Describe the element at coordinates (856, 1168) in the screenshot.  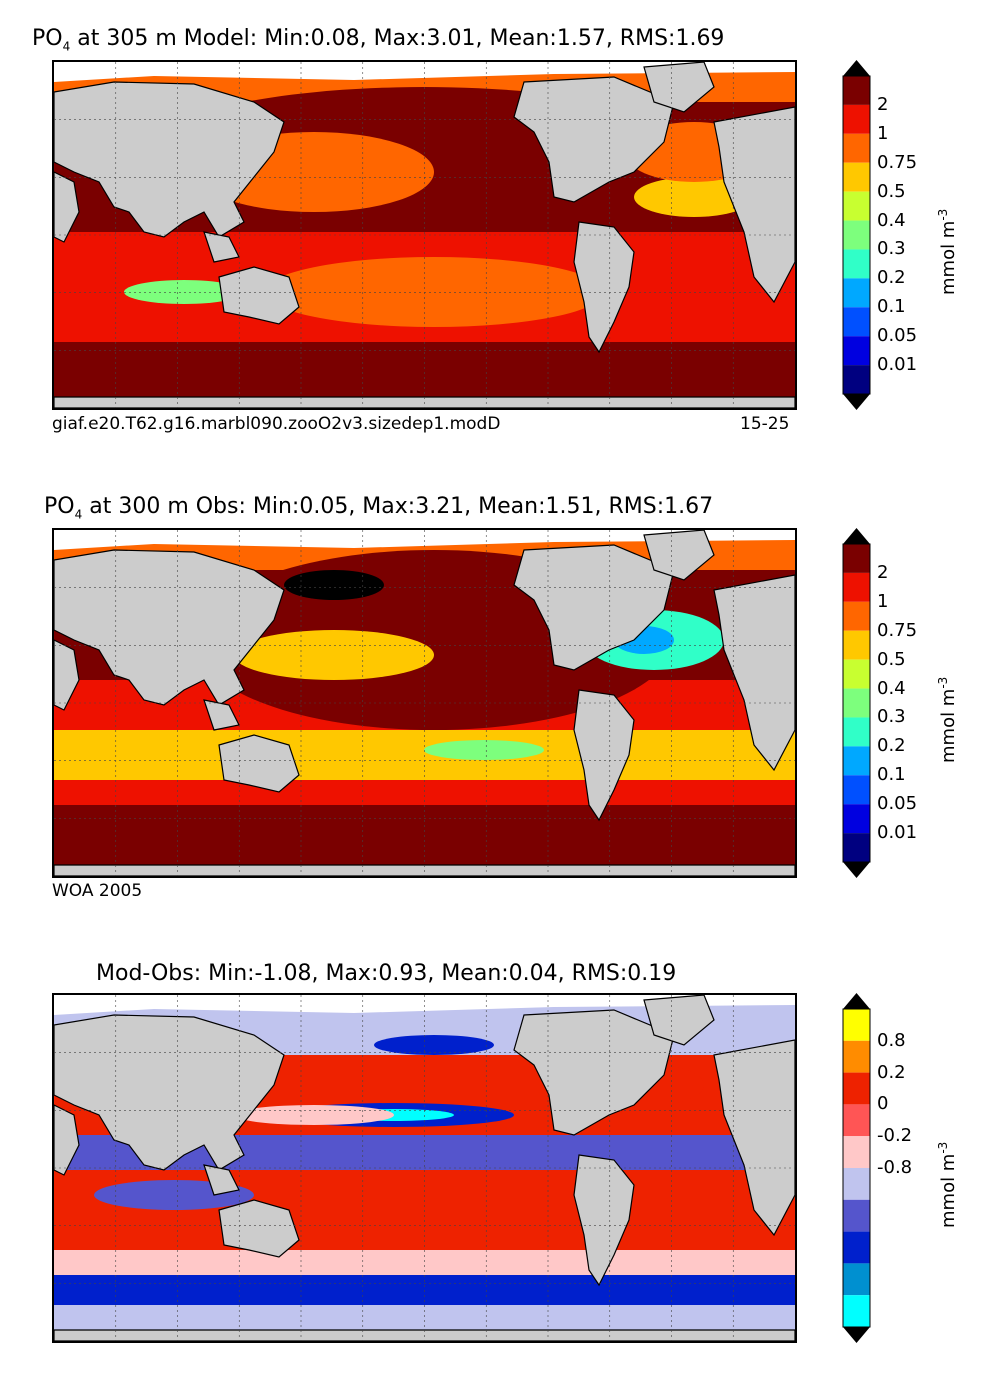
I see `diff-colorbar` at that location.